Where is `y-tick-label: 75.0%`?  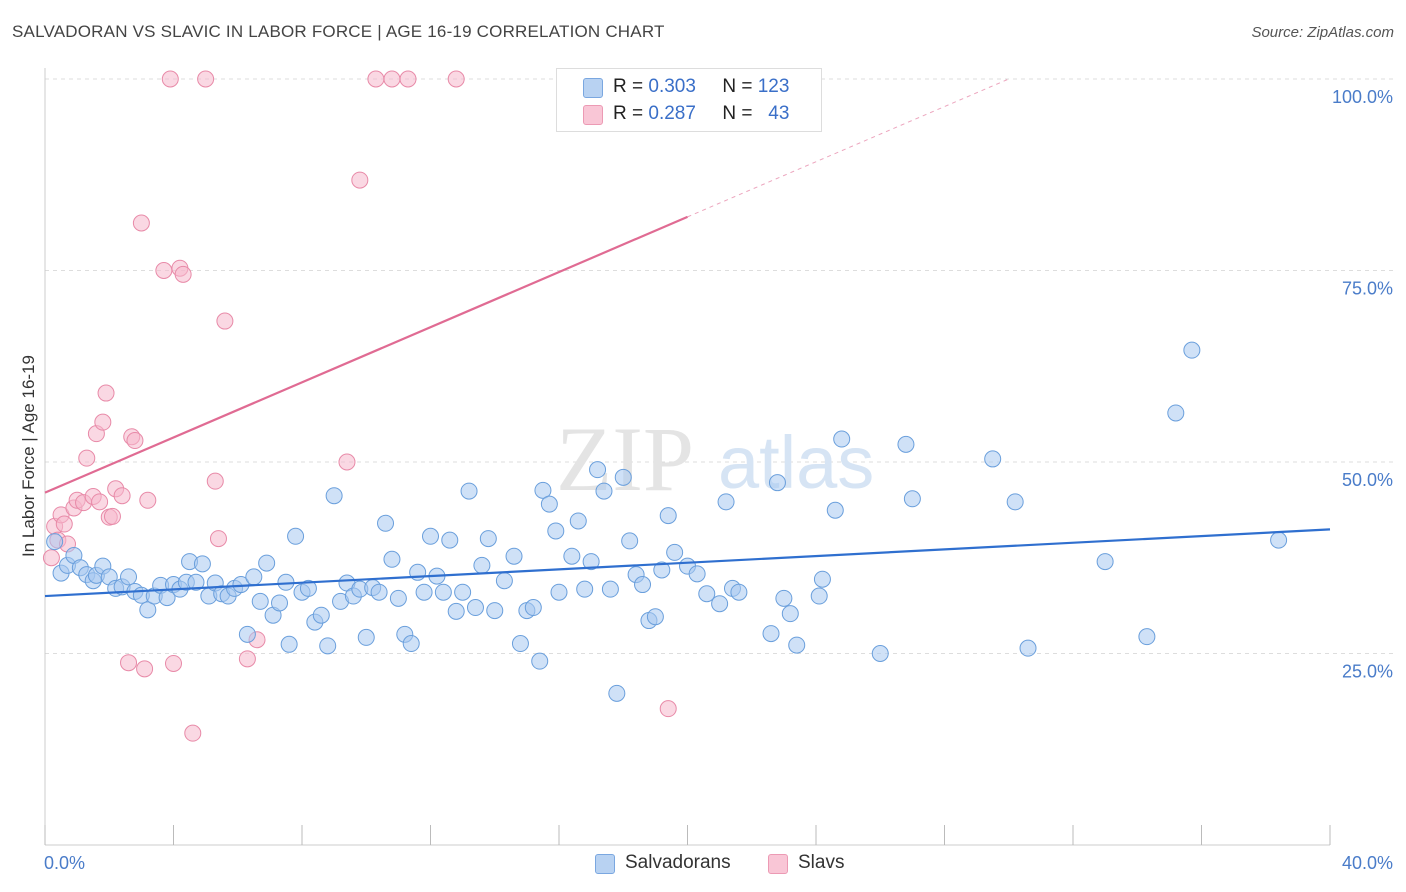
y-tick-label: 75.0% is located at coordinates (1367, 289).